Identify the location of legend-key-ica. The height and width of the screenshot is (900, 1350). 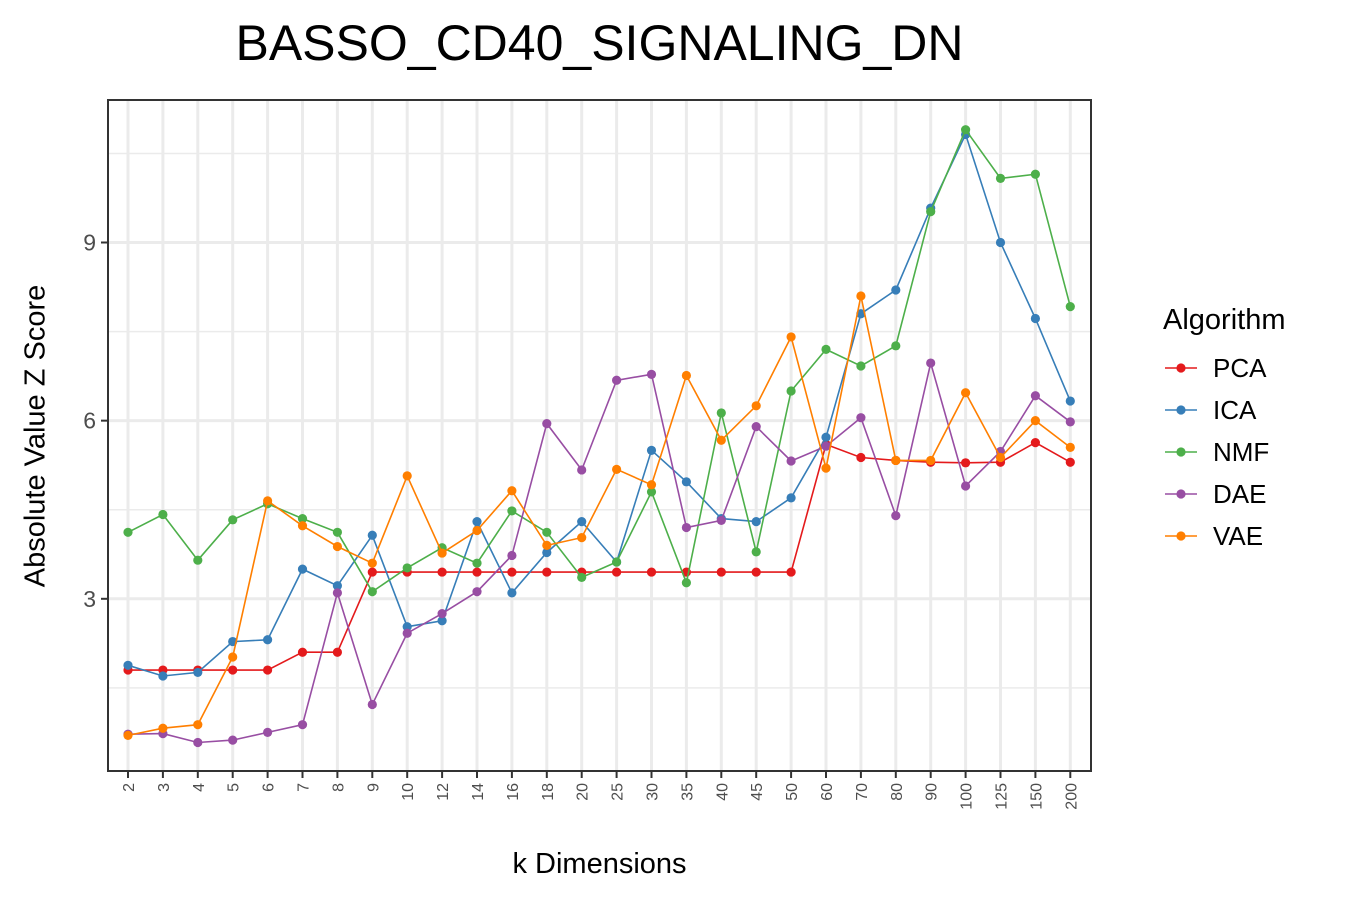
(1181, 410).